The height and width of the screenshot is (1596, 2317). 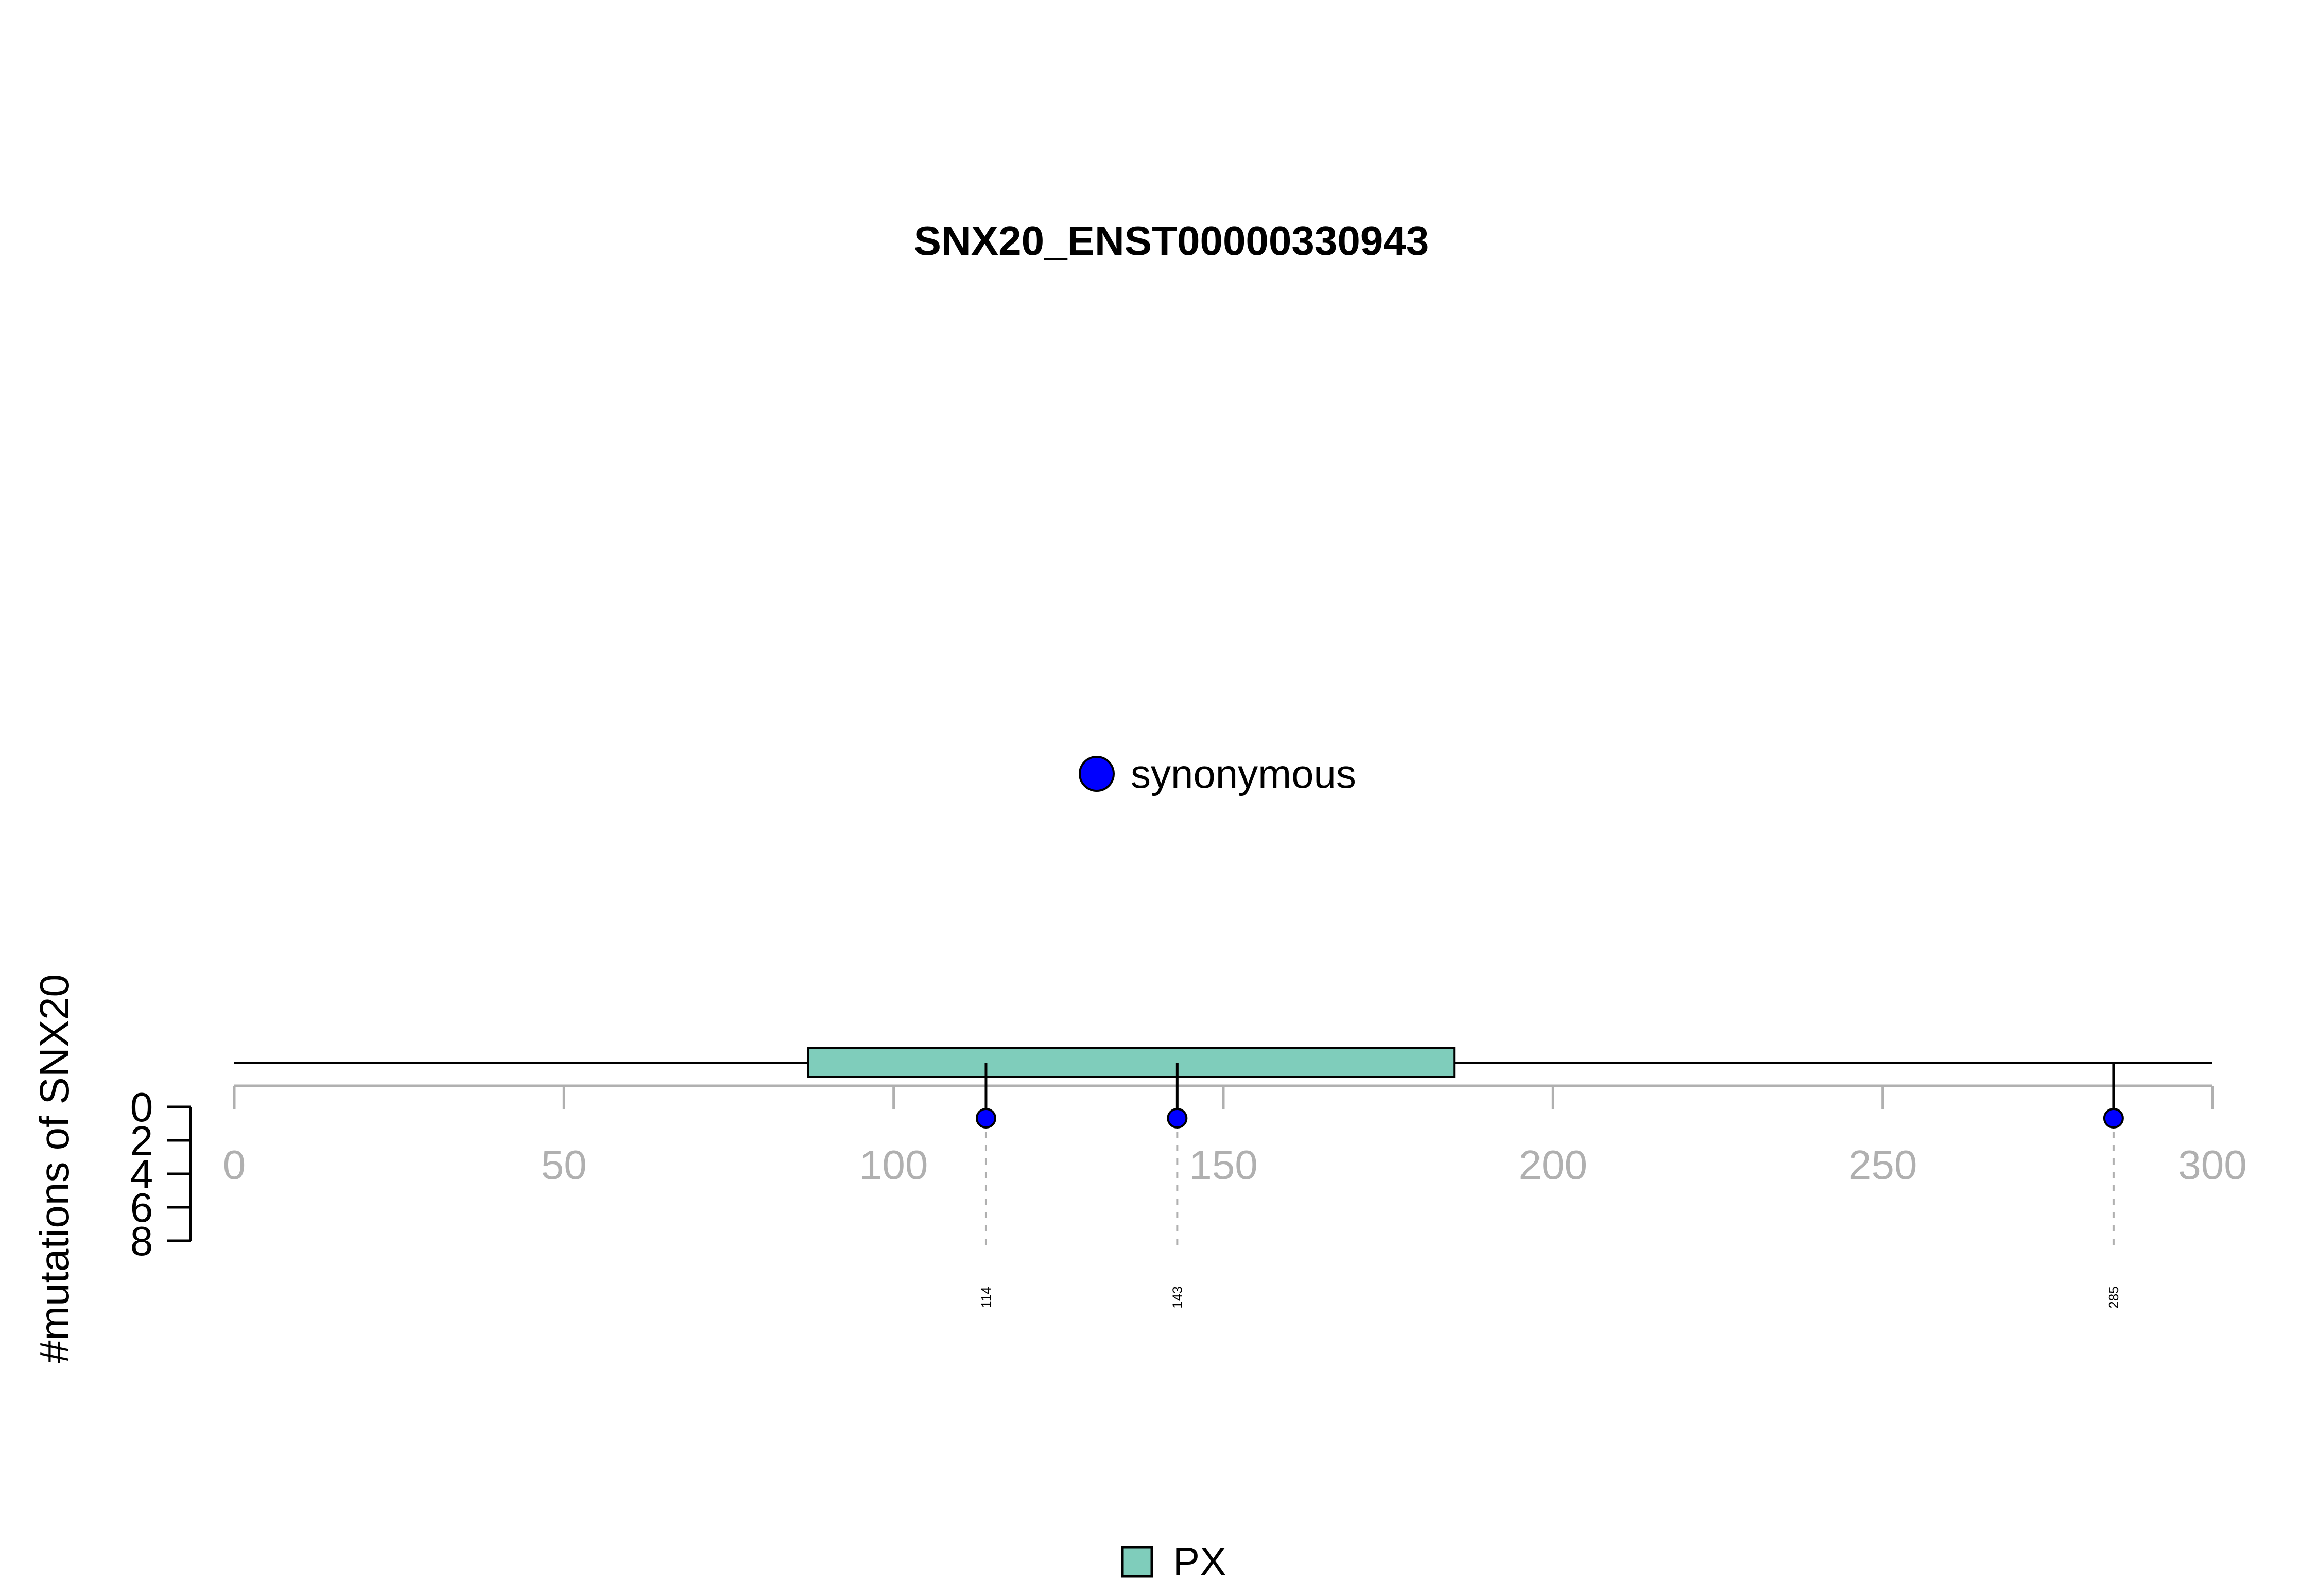 What do you see at coordinates (1137, 1562) in the screenshot?
I see `legend-px-swatch` at bounding box center [1137, 1562].